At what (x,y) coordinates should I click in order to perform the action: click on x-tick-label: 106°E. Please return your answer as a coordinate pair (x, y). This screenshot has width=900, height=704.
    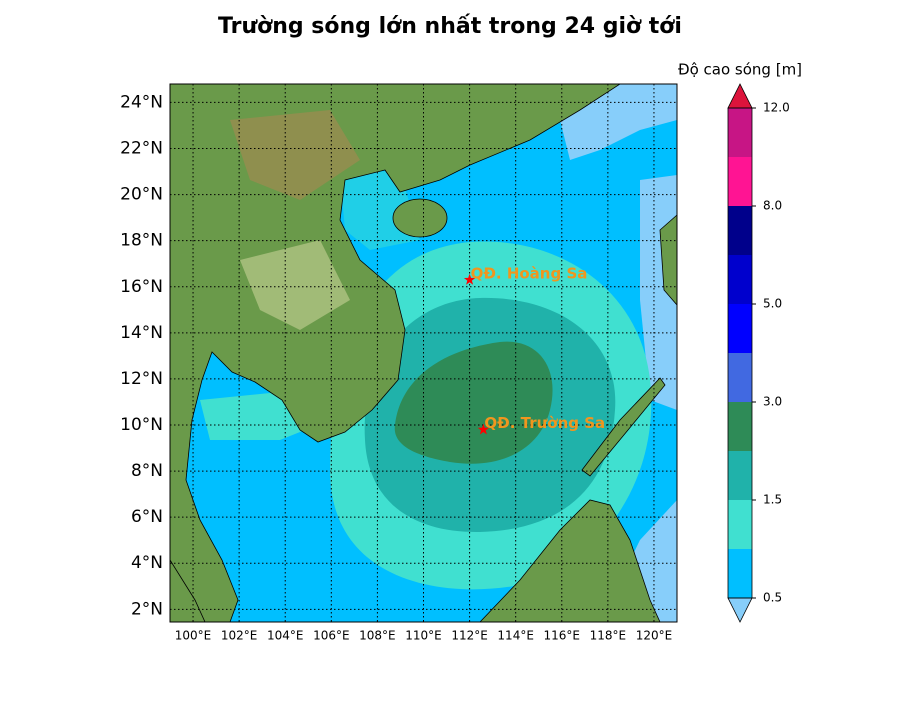
    Looking at the image, I should click on (331, 636).